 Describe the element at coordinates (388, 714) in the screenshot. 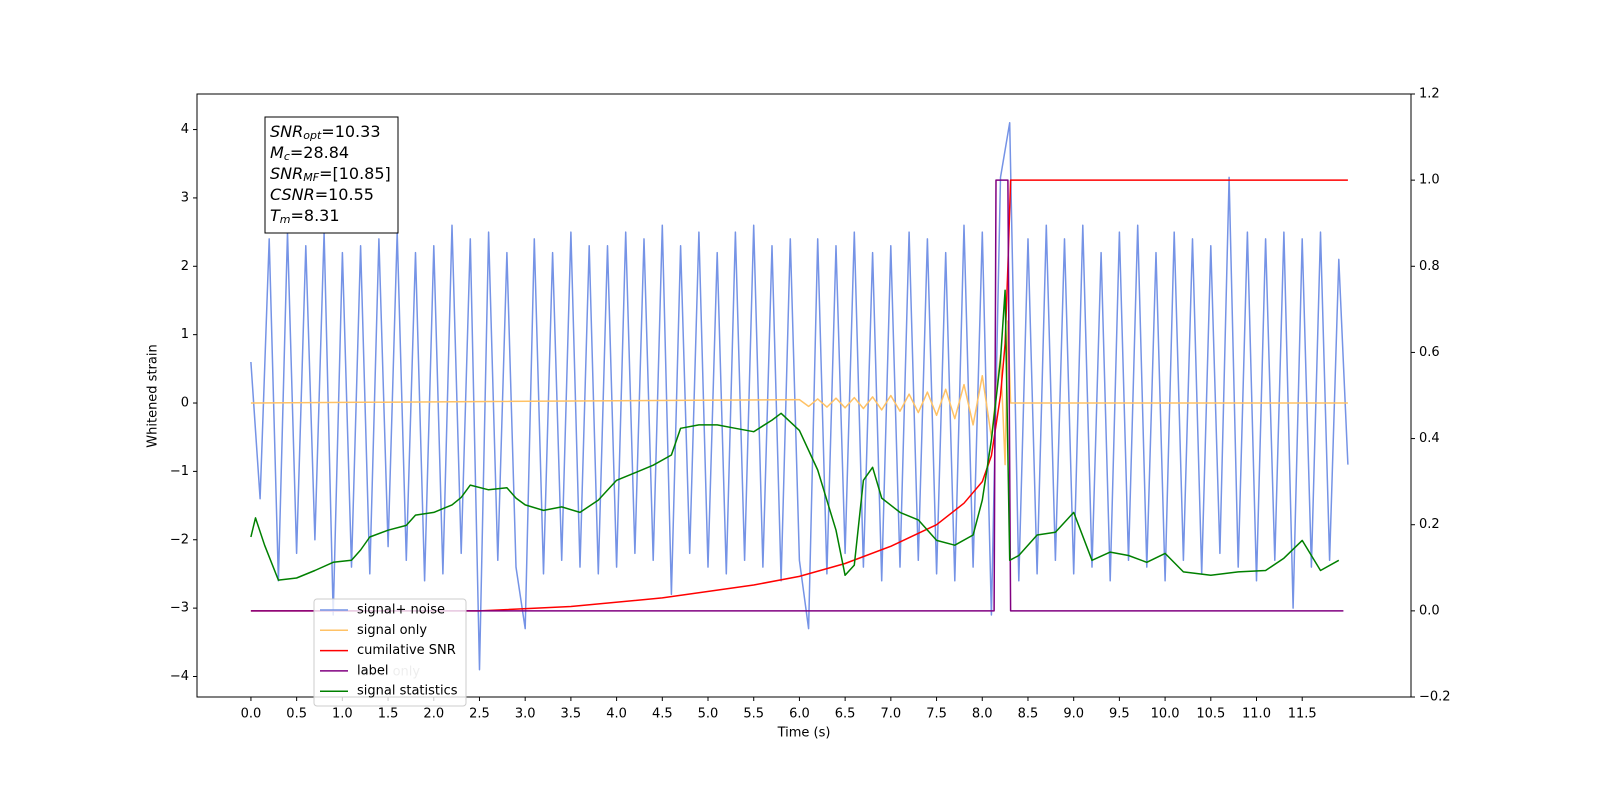

I see `x-tick-label: 1.5` at that location.